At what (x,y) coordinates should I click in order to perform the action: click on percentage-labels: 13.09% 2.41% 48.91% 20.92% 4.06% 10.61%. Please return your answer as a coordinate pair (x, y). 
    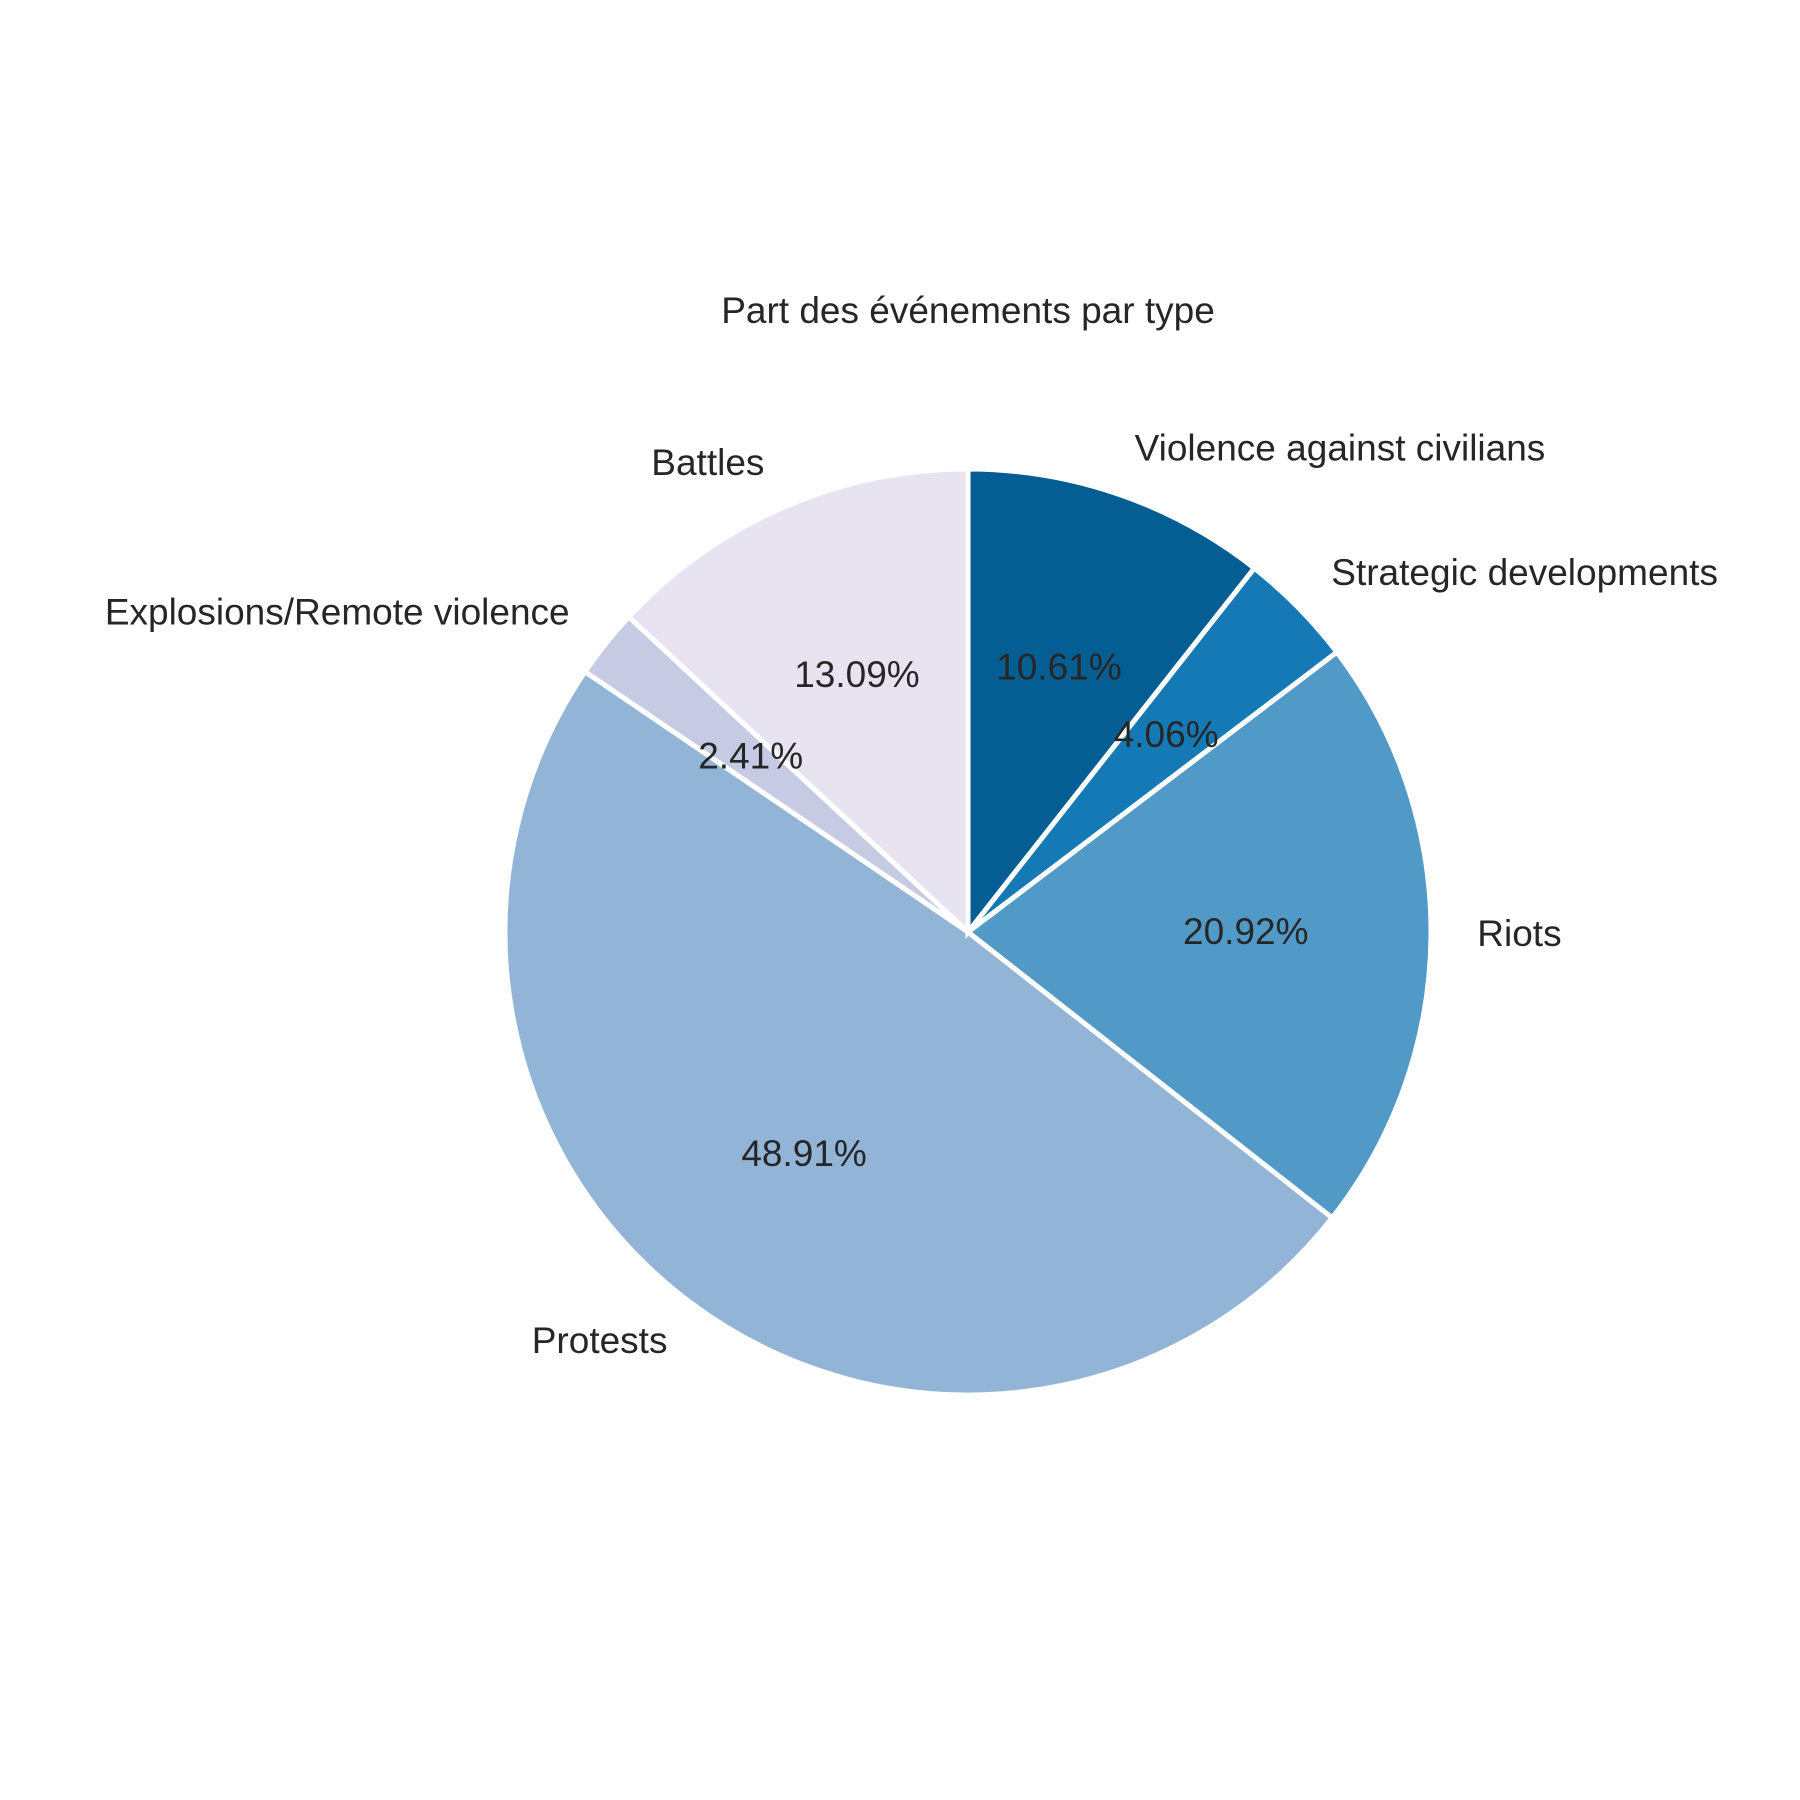
    Looking at the image, I should click on (1003, 910).